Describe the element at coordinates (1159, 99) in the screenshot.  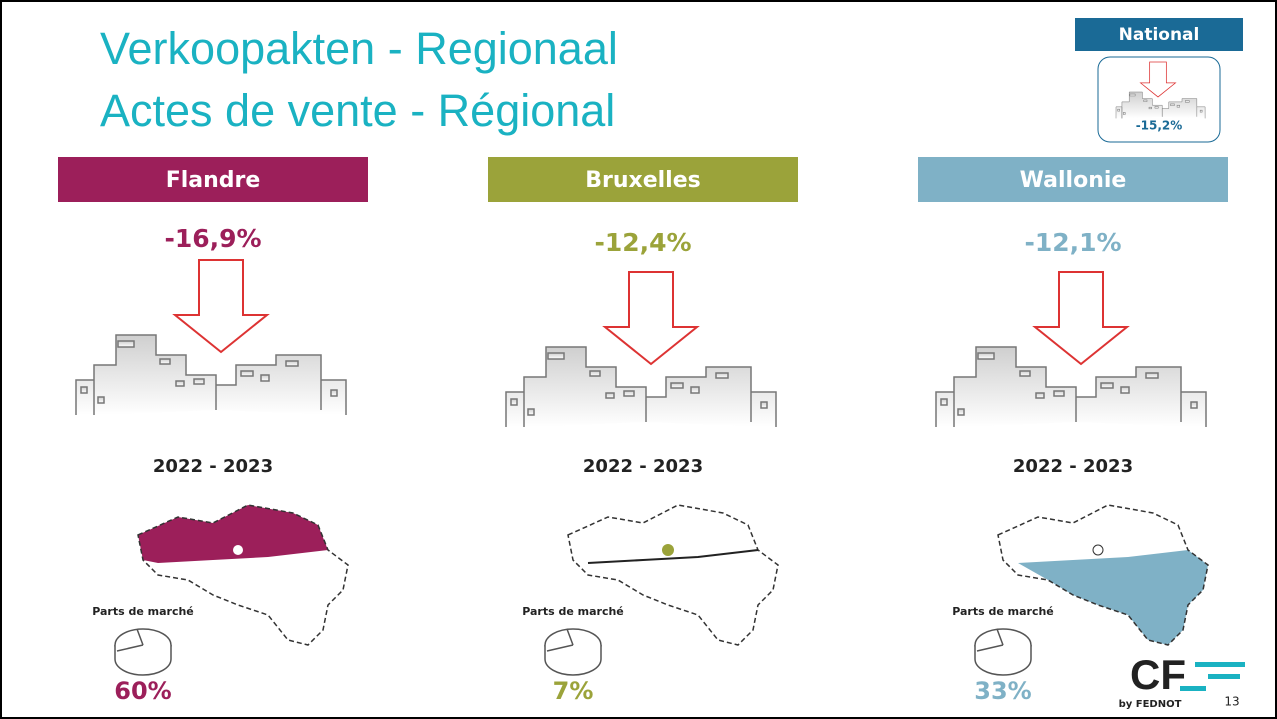
I see `national-box` at that location.